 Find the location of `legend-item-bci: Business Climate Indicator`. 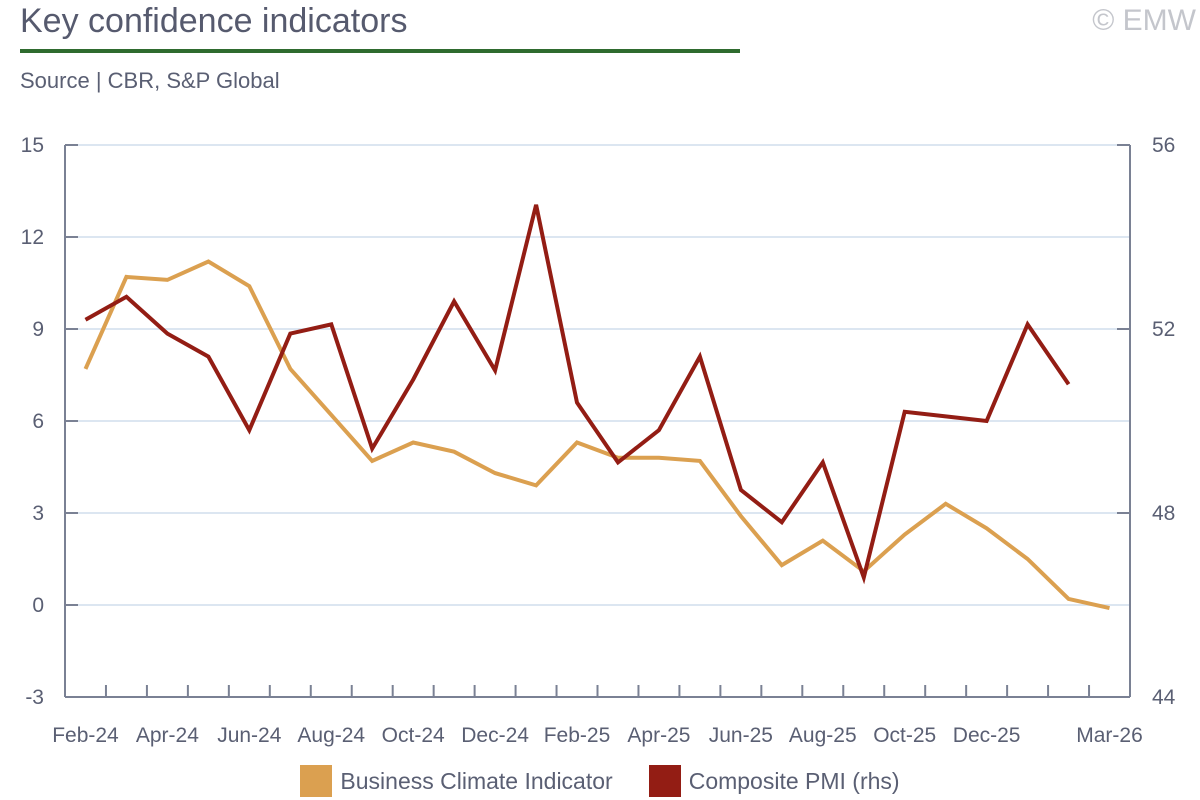

legend-item-bci: Business Climate Indicator is located at coordinates (456, 781).